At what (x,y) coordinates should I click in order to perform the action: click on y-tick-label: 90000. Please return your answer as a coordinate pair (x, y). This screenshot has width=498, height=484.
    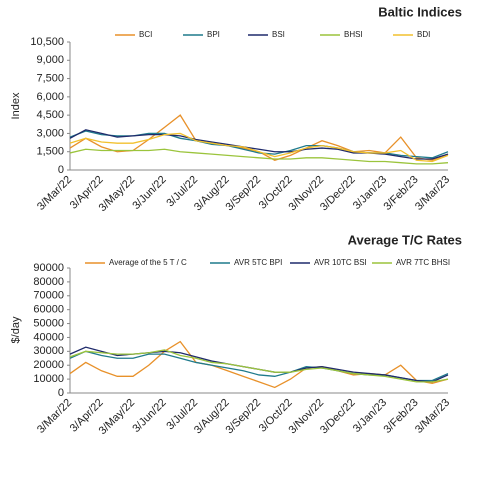
    Looking at the image, I should click on (48, 268).